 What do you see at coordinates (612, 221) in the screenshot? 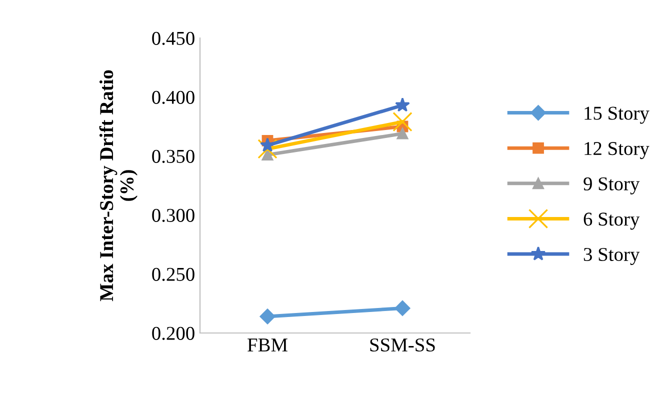
I see `legend-label: 6 Story` at bounding box center [612, 221].